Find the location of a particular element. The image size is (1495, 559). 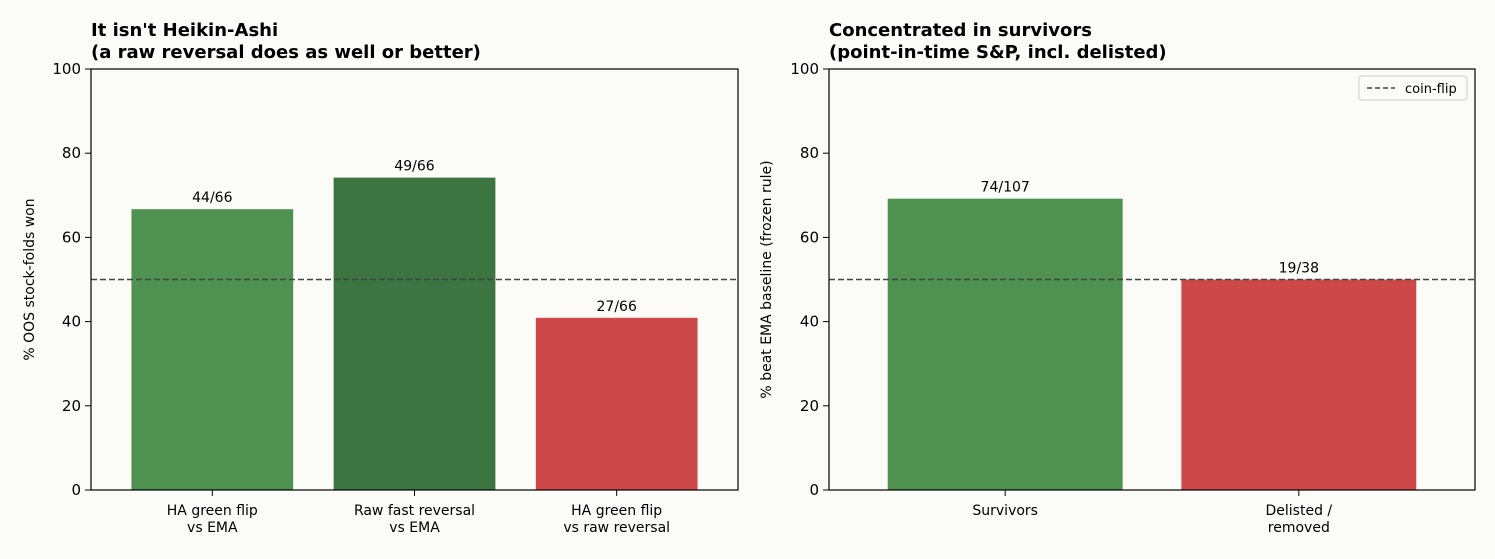

x-tick-label: Survivors is located at coordinates (1005, 511).